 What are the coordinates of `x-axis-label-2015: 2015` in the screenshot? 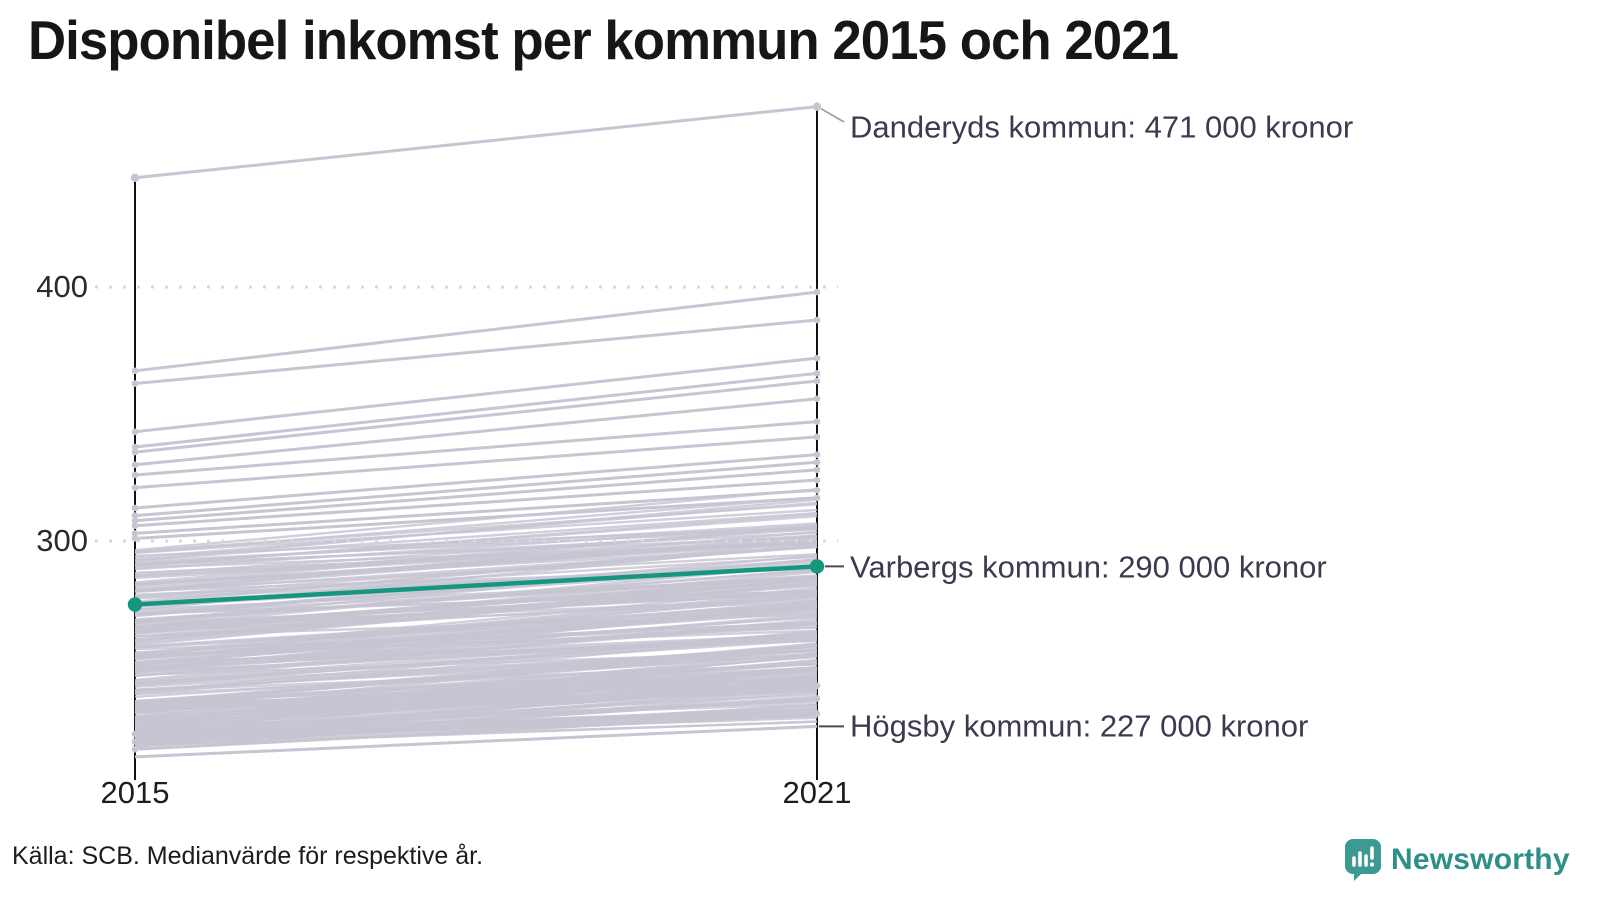 It's located at (135, 792).